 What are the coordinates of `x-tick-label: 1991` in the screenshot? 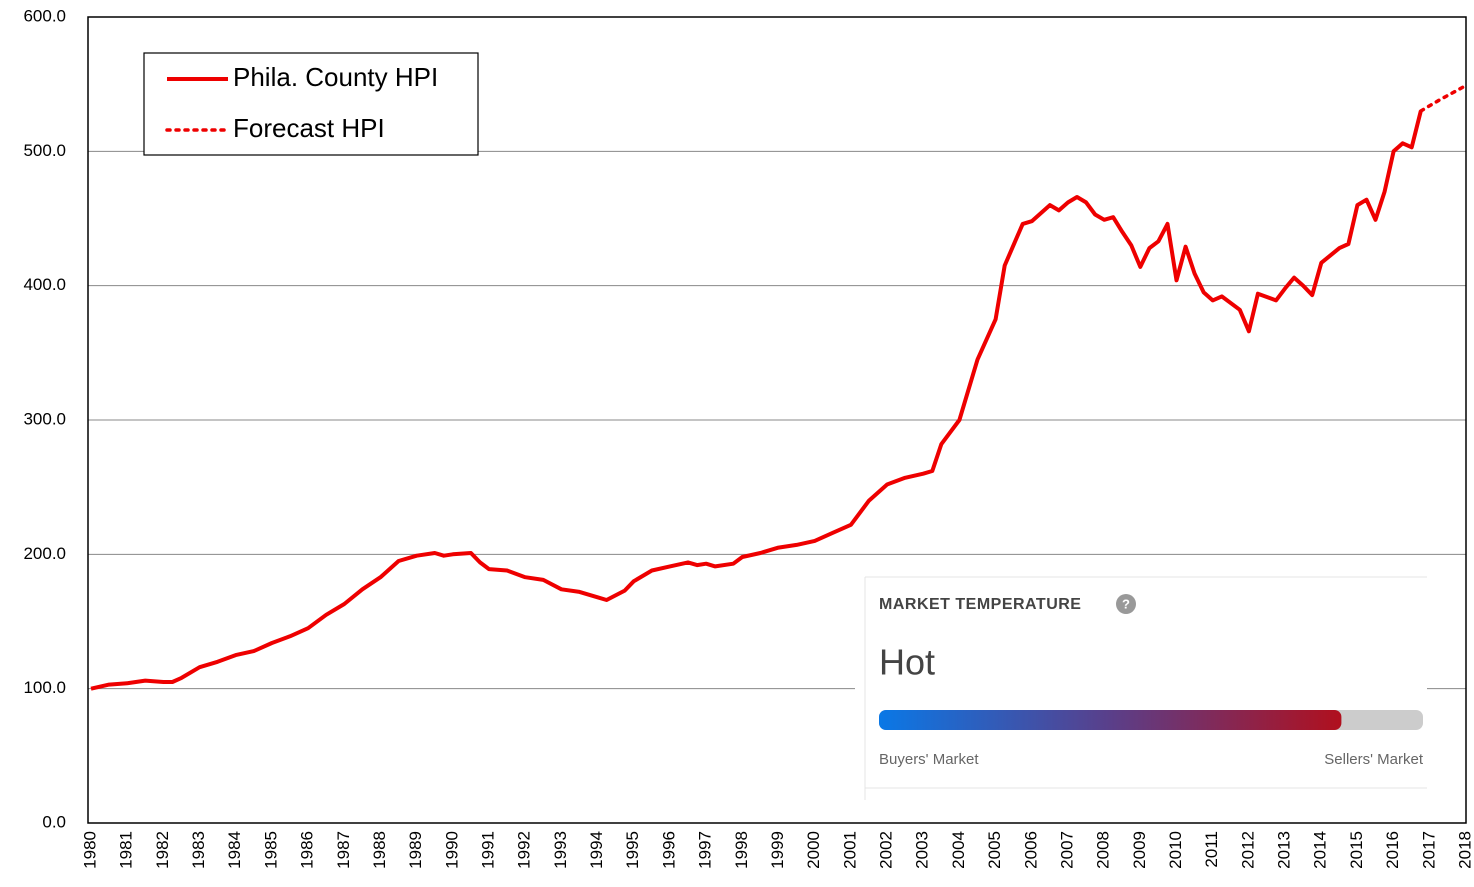 It's located at (488, 850).